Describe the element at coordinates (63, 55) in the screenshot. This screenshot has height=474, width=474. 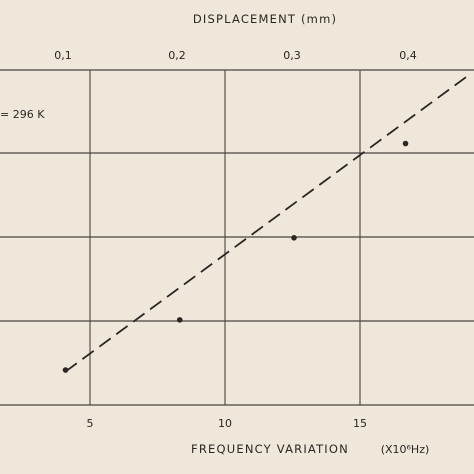
I see `top-tick-label: 0,1` at that location.